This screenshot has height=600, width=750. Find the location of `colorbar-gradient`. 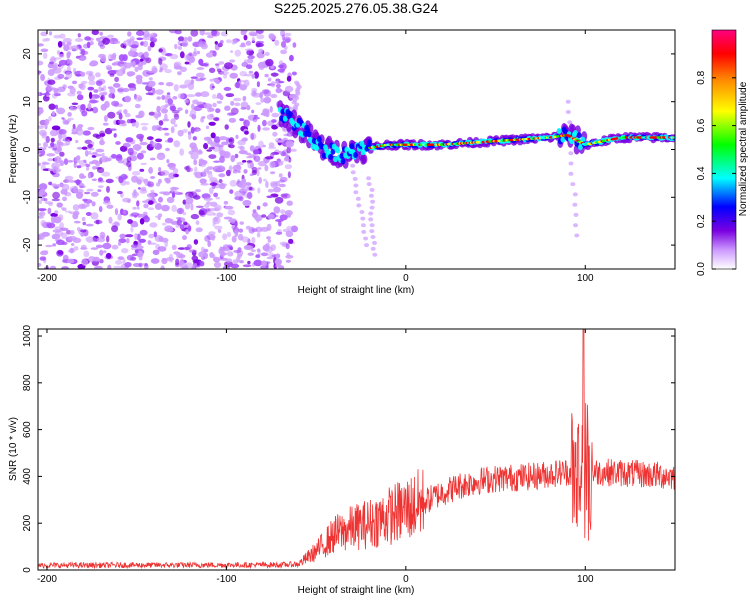

colorbar-gradient is located at coordinates (724, 149).